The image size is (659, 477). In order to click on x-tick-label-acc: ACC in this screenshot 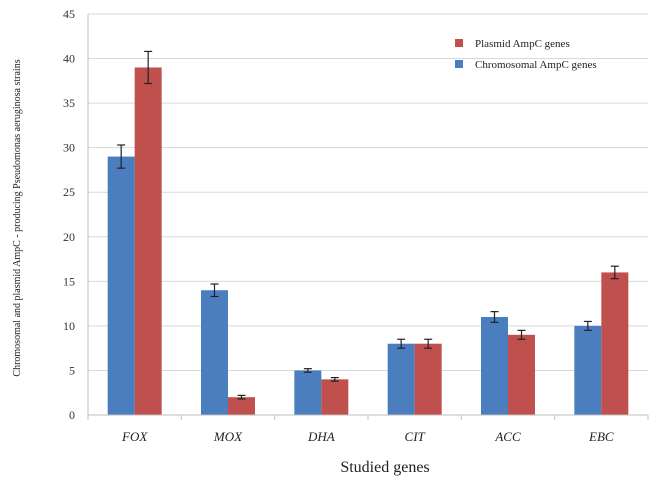, I will do `click(507, 436)`.